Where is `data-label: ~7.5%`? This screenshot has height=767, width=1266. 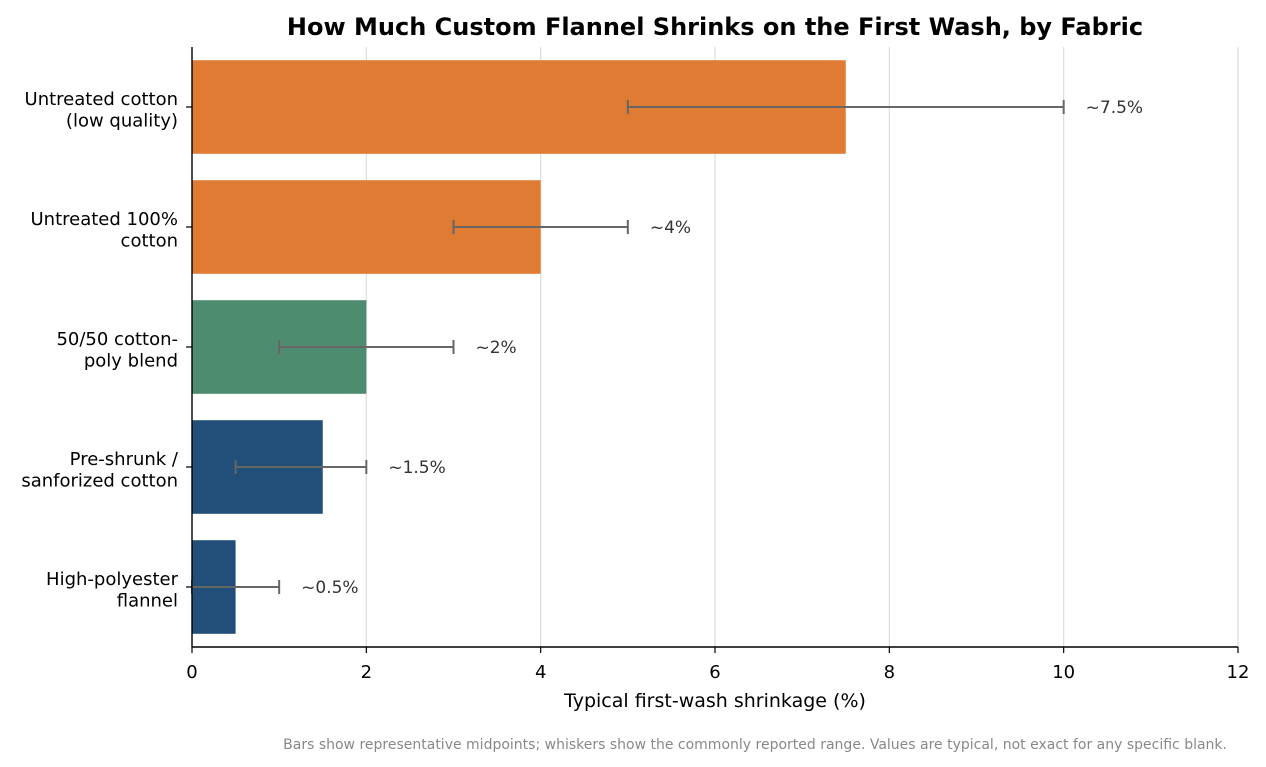
data-label: ~7.5% is located at coordinates (1114, 108).